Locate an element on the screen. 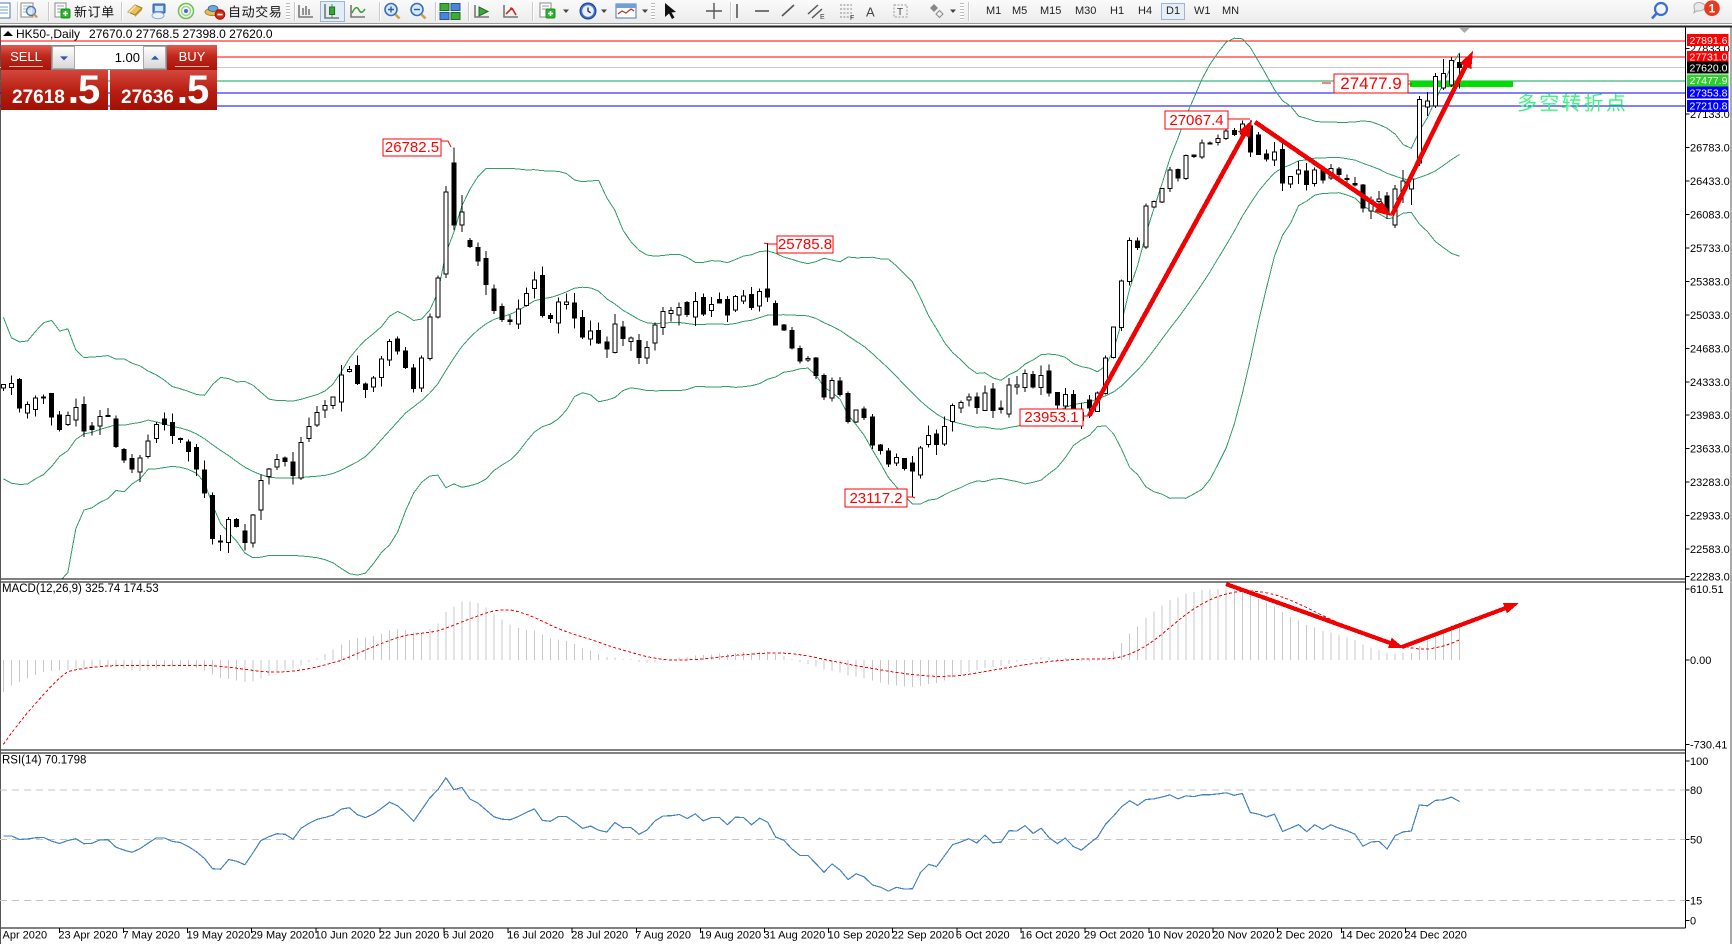 Image resolution: width=1732 pixels, height=944 pixels. svg-text: 610.51 is located at coordinates (1707, 590).